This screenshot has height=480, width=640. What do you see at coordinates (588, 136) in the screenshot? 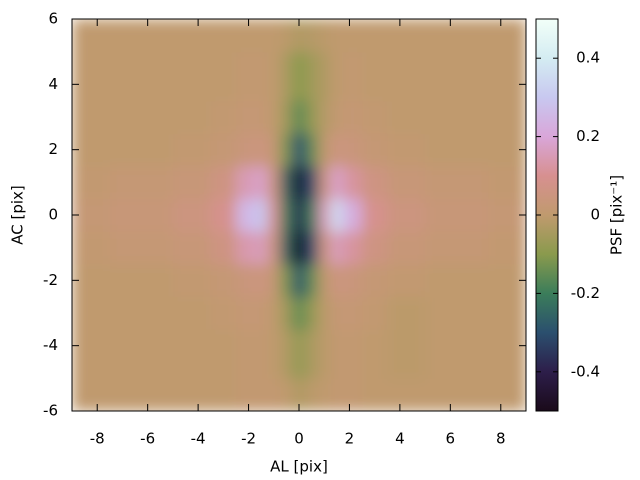
I see `colorbar-tick-label: 0.2` at bounding box center [588, 136].